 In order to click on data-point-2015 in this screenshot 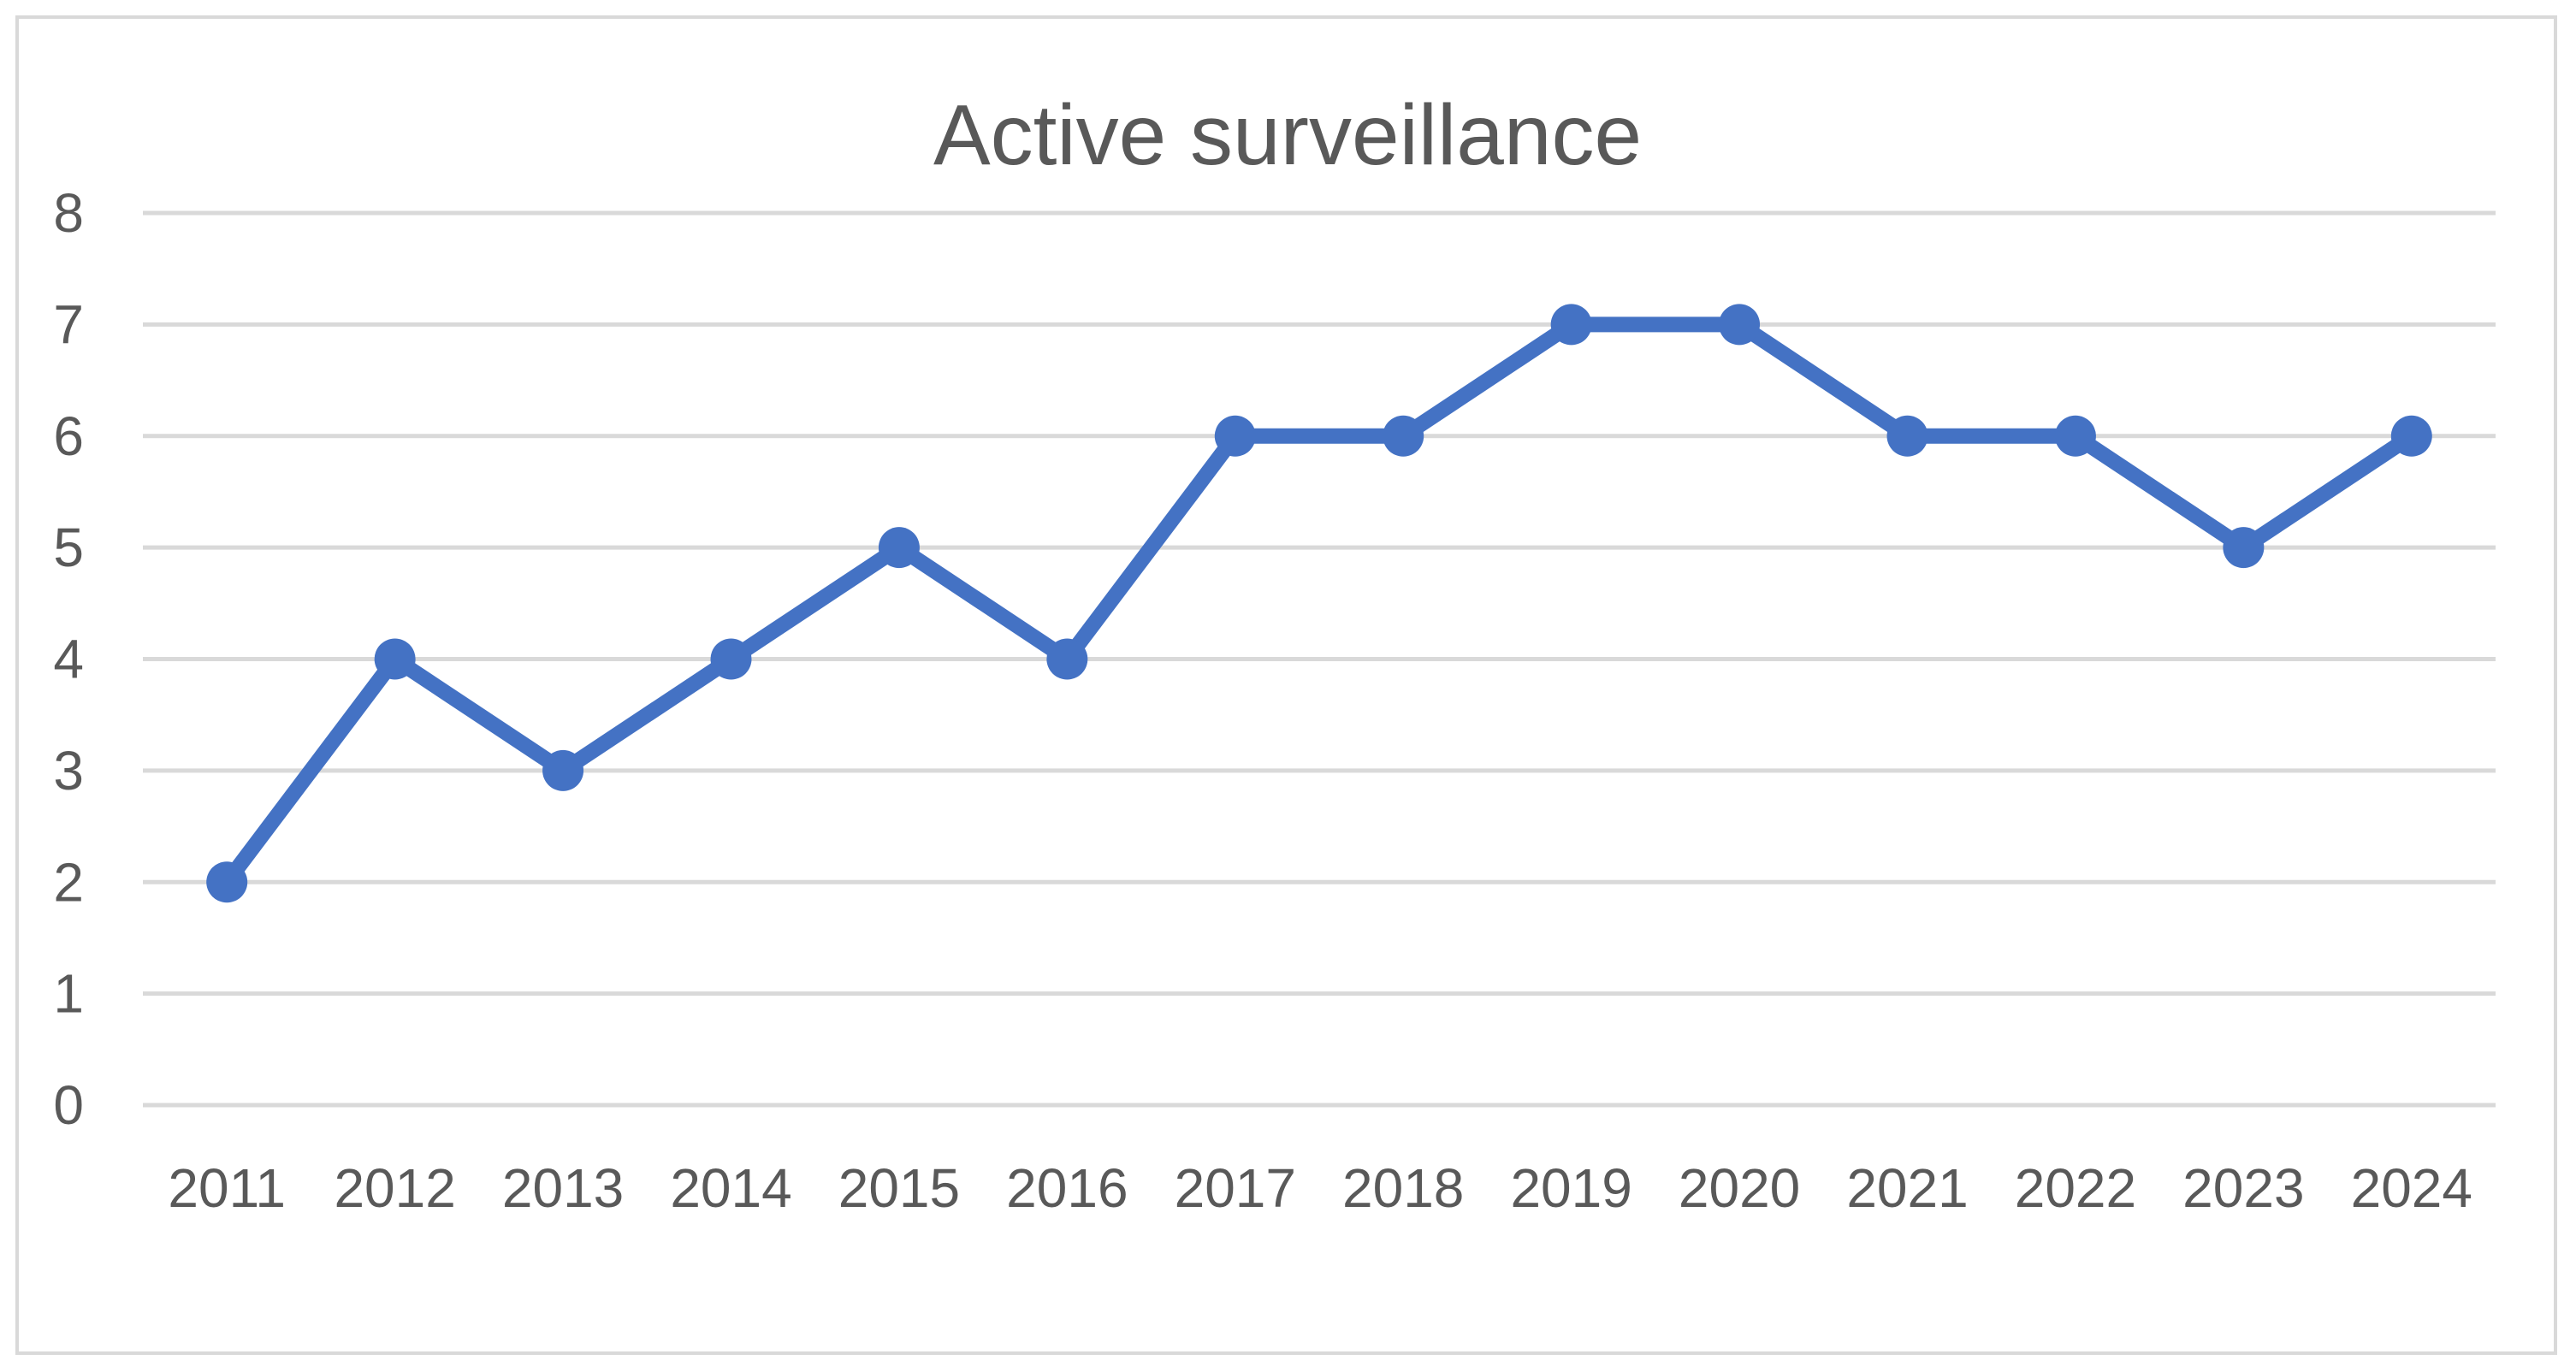, I will do `click(899, 548)`.